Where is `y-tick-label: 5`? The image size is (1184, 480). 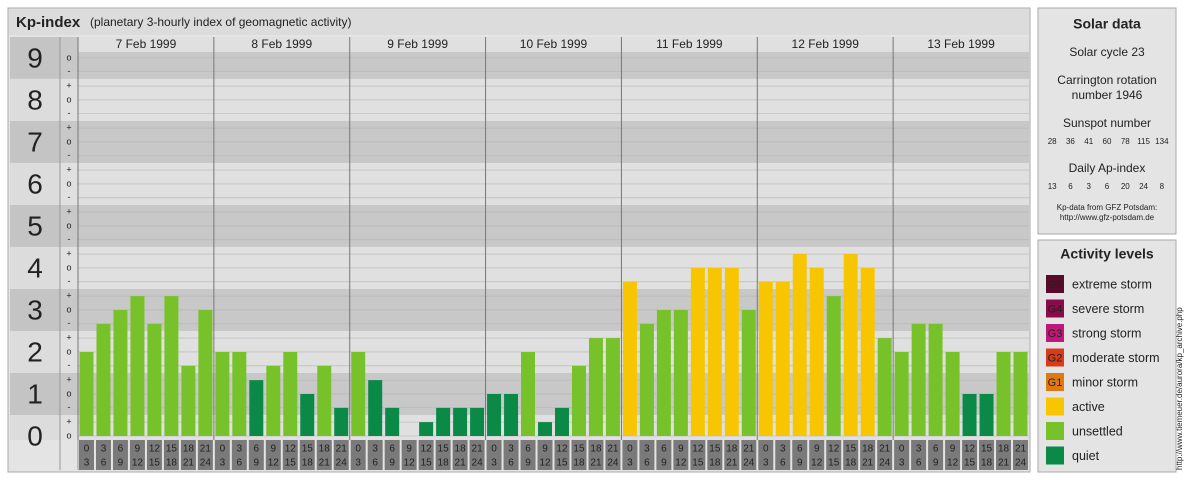 y-tick-label: 5 is located at coordinates (35, 225).